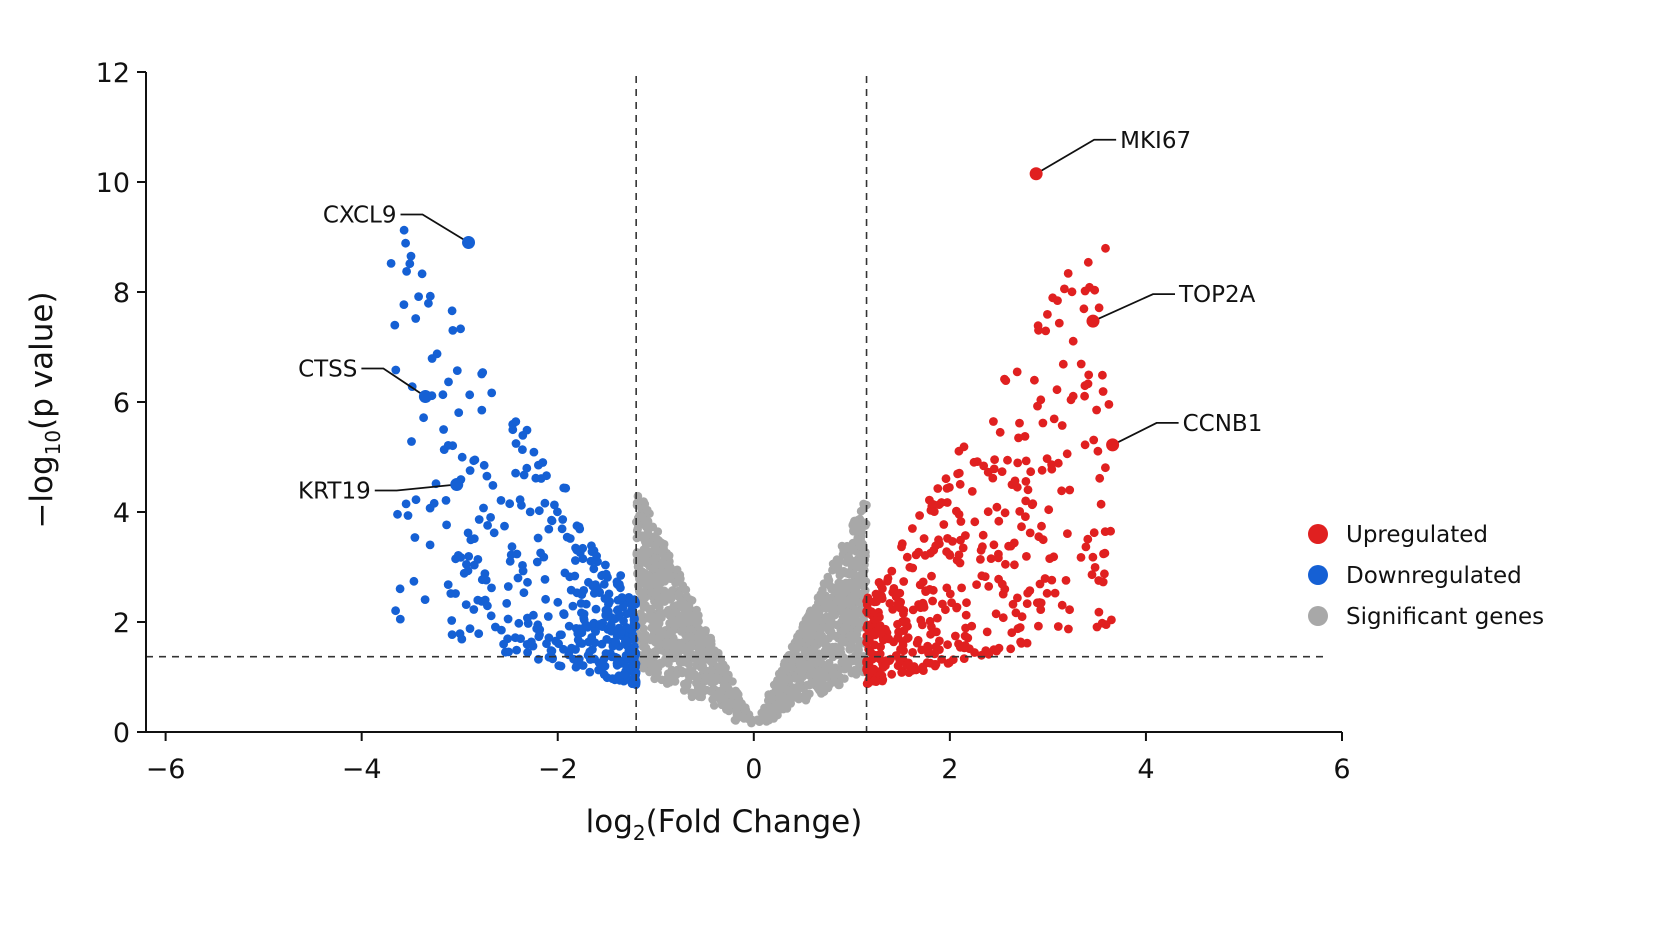 This screenshot has height=941, width=1672. I want to click on annotation-leader, so click(1145, 433).